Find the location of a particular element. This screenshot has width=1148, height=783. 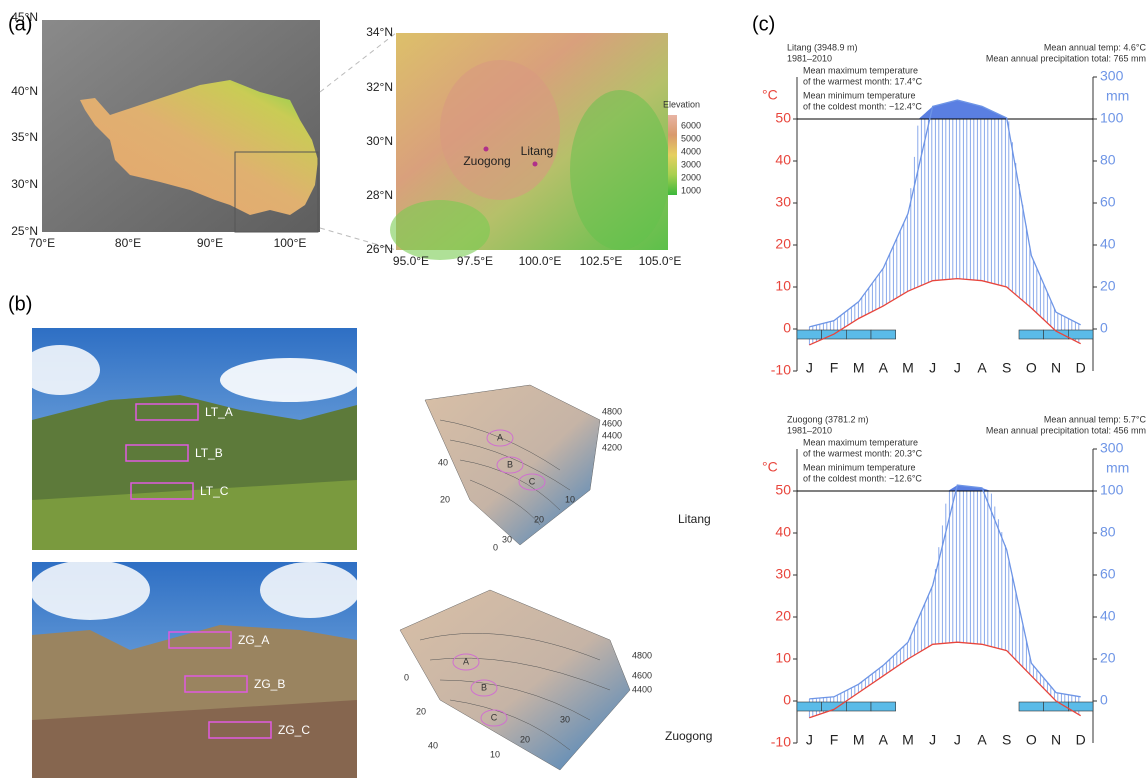

panel-label: (a) is located at coordinates (20, 24).